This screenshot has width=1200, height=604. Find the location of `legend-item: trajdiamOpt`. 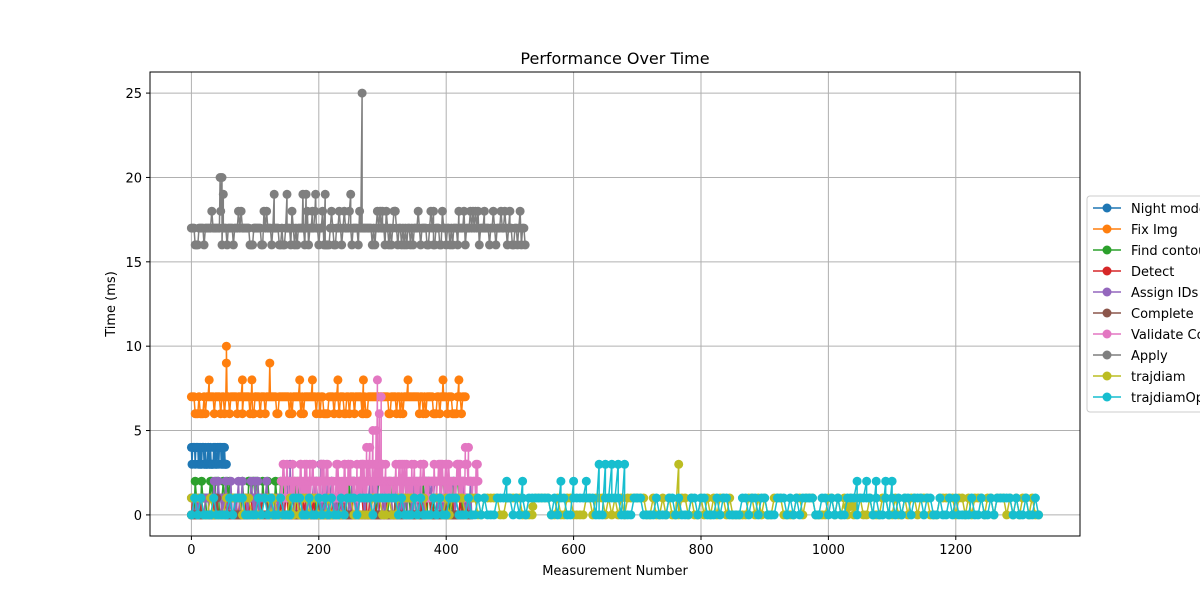

legend-item: trajdiamOpt is located at coordinates (1146, 398).